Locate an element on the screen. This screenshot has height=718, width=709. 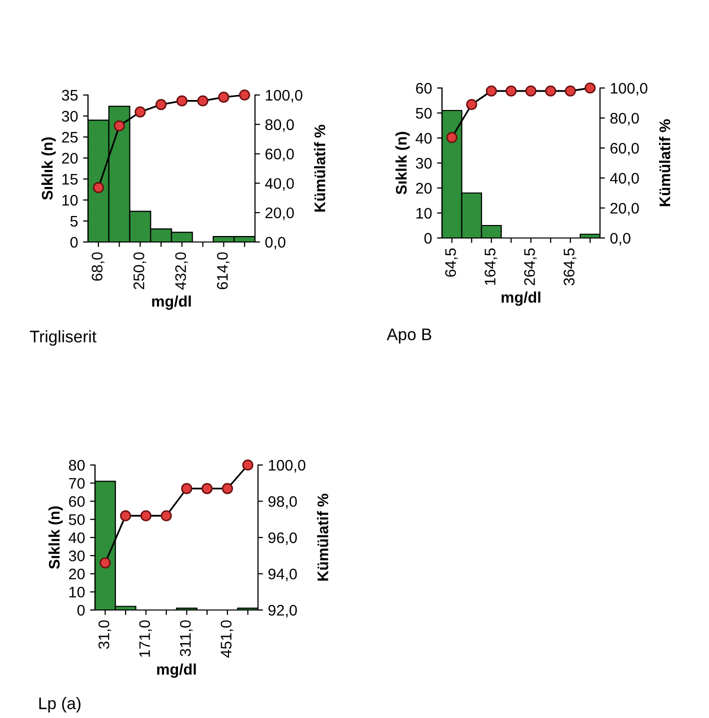
x-tick-label: 164,5 is located at coordinates (491, 266).